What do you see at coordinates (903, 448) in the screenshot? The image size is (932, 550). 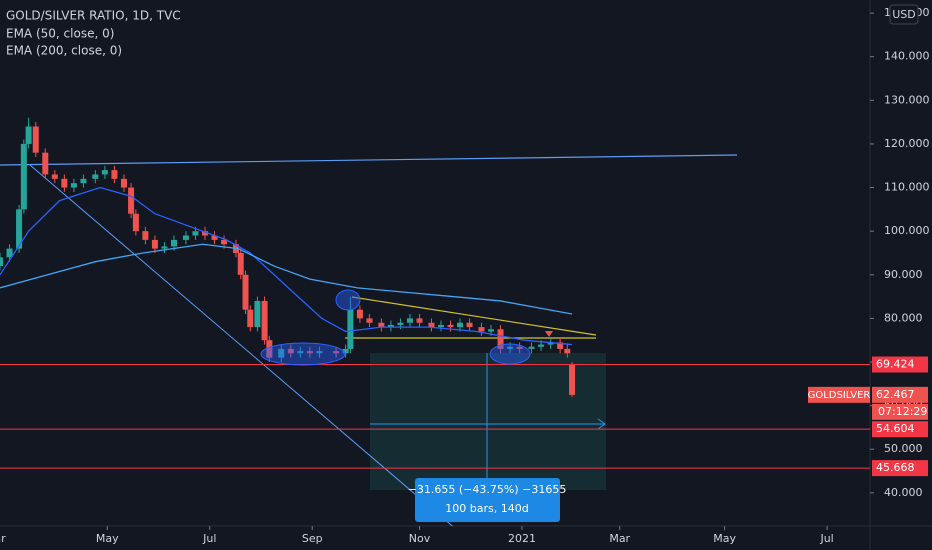 I see `y-tick-label: 50.000` at bounding box center [903, 448].